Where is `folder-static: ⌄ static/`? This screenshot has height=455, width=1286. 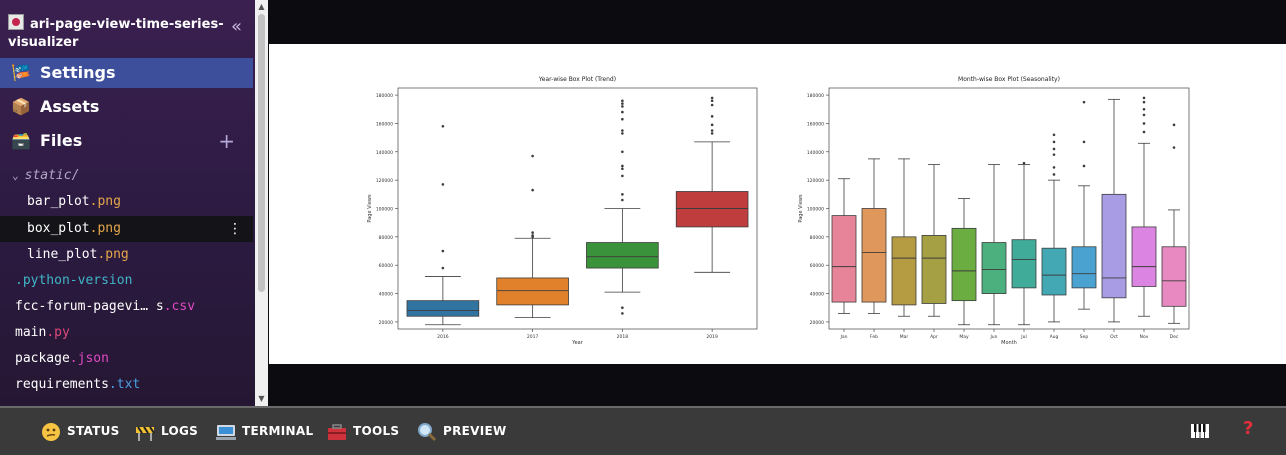 folder-static: ⌄ static/ is located at coordinates (45, 176).